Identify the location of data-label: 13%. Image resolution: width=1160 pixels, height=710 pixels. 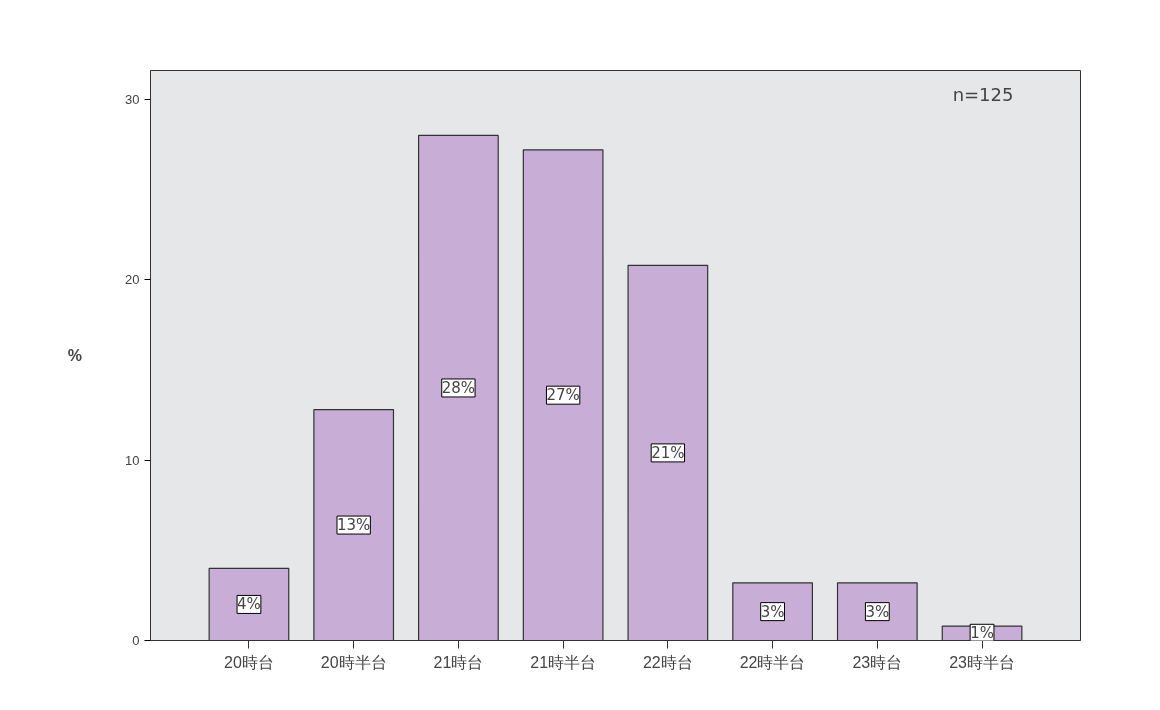
(354, 525).